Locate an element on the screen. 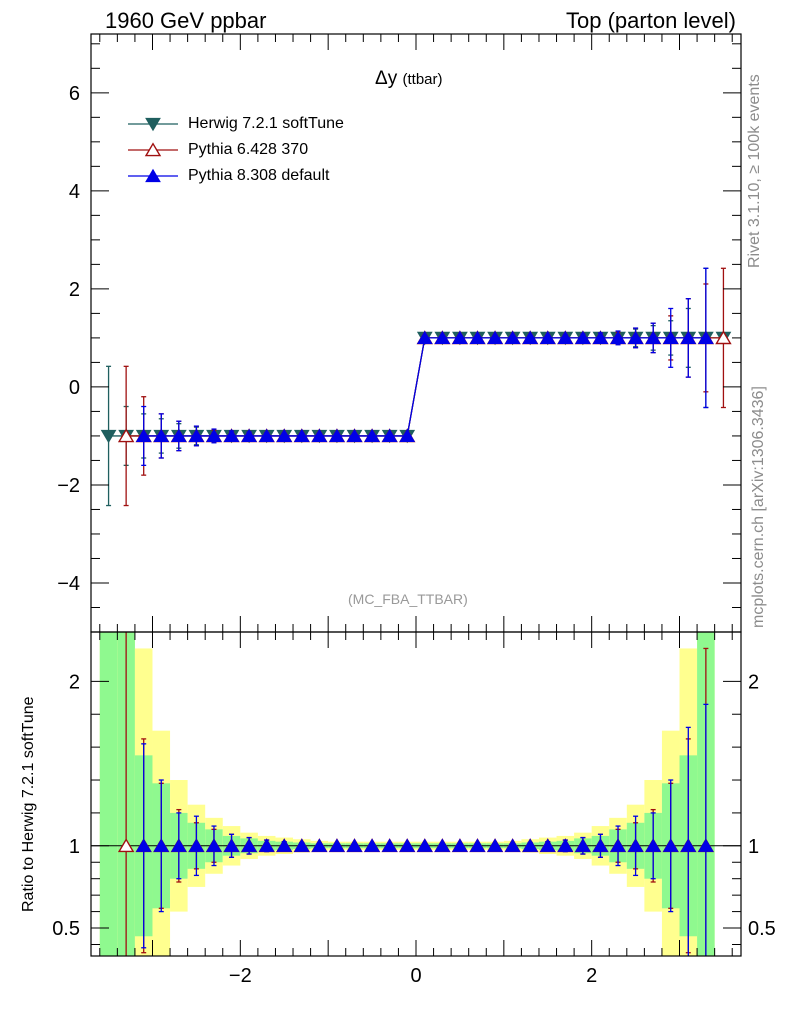  mcplots-label: mcplots.cern.ch [arXiv:1306.3436] is located at coordinates (758, 507).